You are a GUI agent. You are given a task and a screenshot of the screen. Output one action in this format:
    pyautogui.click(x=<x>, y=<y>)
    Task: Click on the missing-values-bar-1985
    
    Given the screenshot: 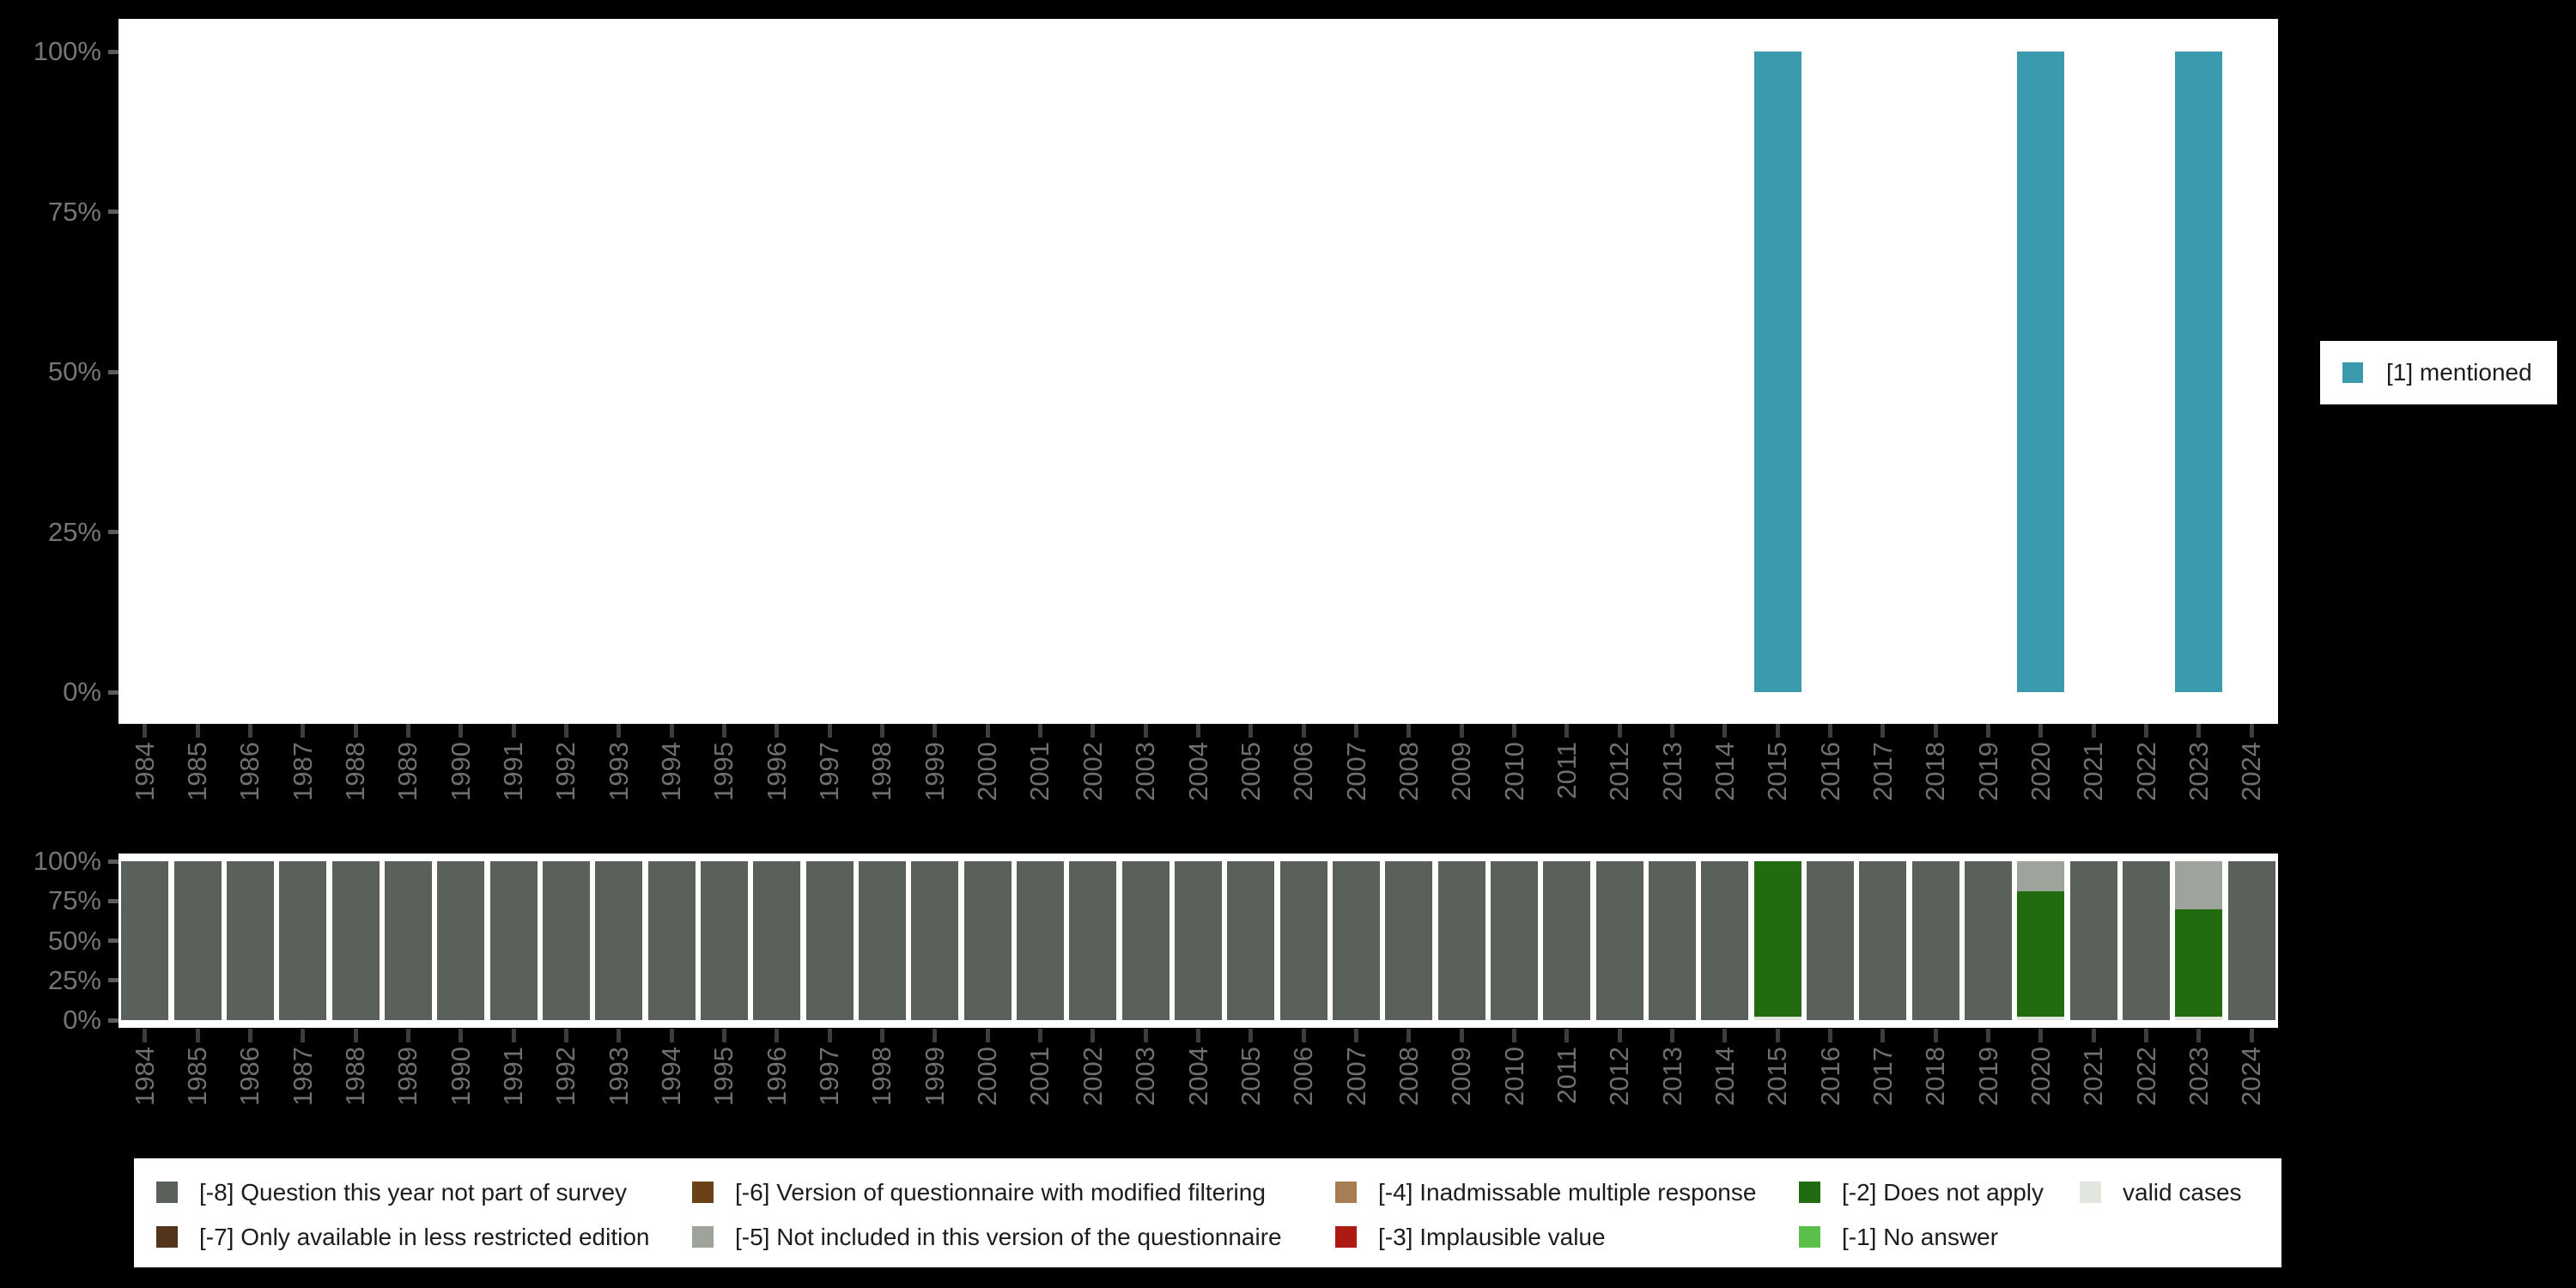 What is the action you would take?
    pyautogui.click(x=197, y=940)
    